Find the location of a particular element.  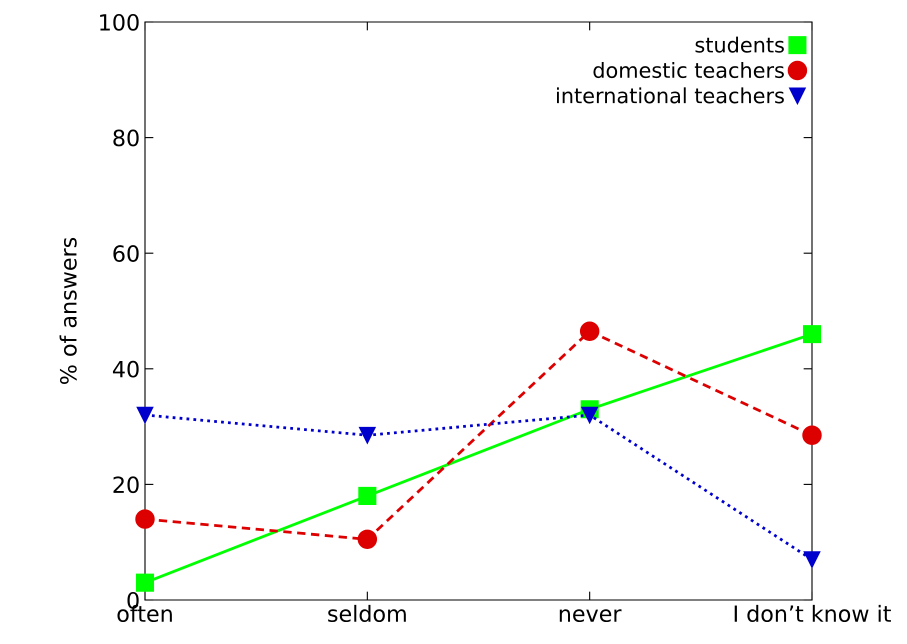

y-tick-label: 80 is located at coordinates (126, 138).